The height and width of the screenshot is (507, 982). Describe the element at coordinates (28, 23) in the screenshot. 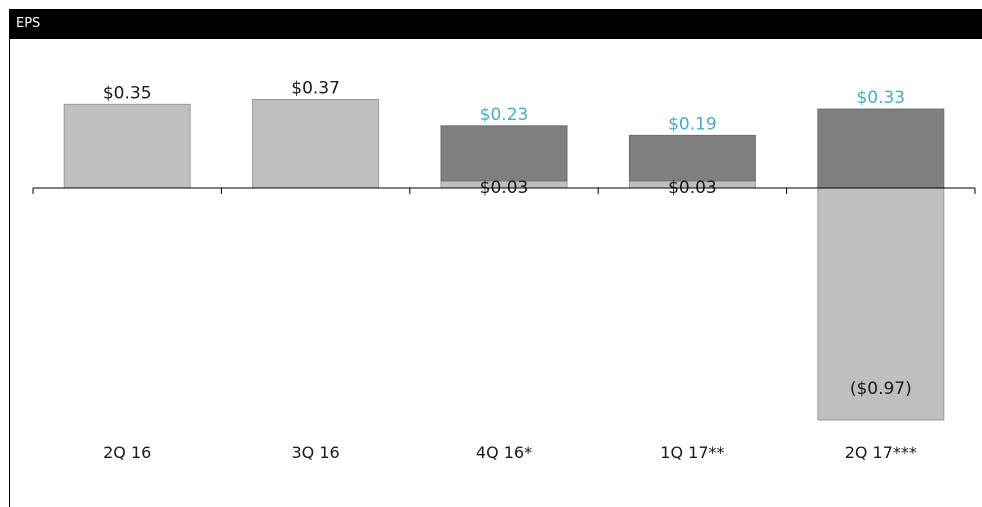

I see `chart-title: EPS` at that location.